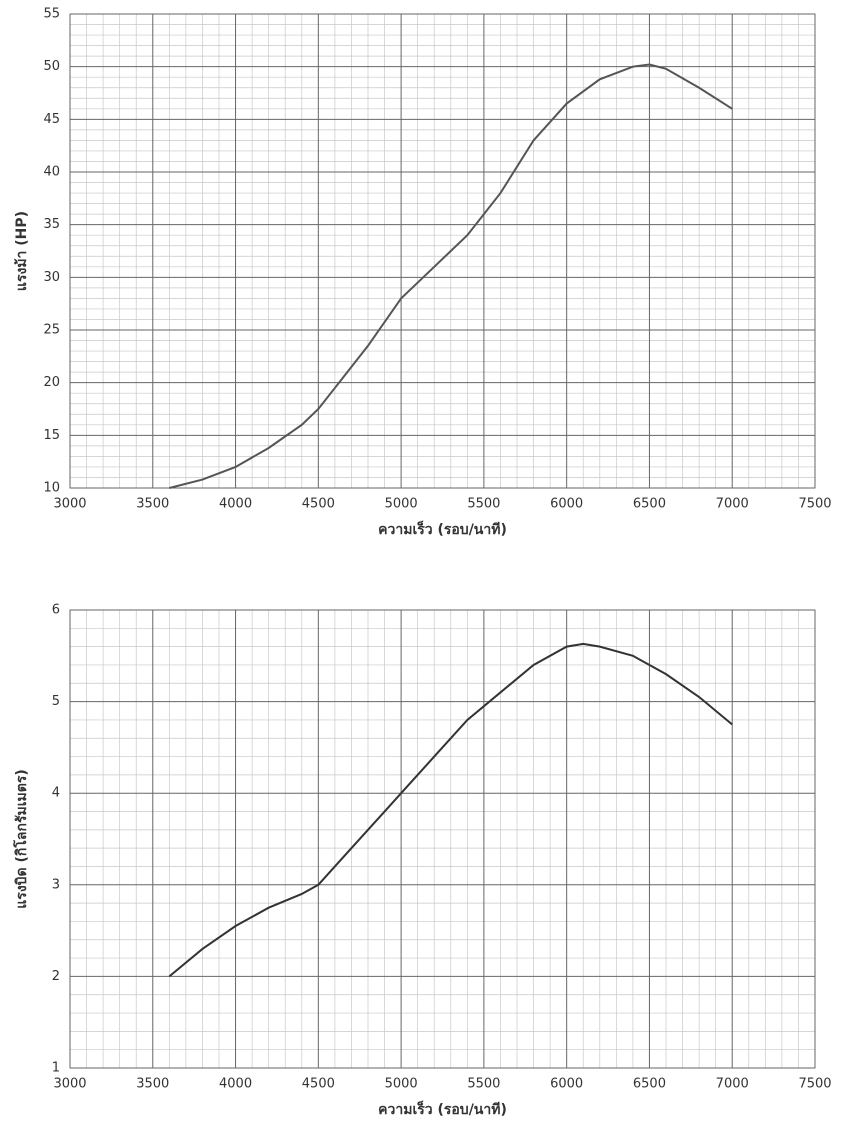  What do you see at coordinates (51, 277) in the screenshot?
I see `y-tick-label: 30` at bounding box center [51, 277].